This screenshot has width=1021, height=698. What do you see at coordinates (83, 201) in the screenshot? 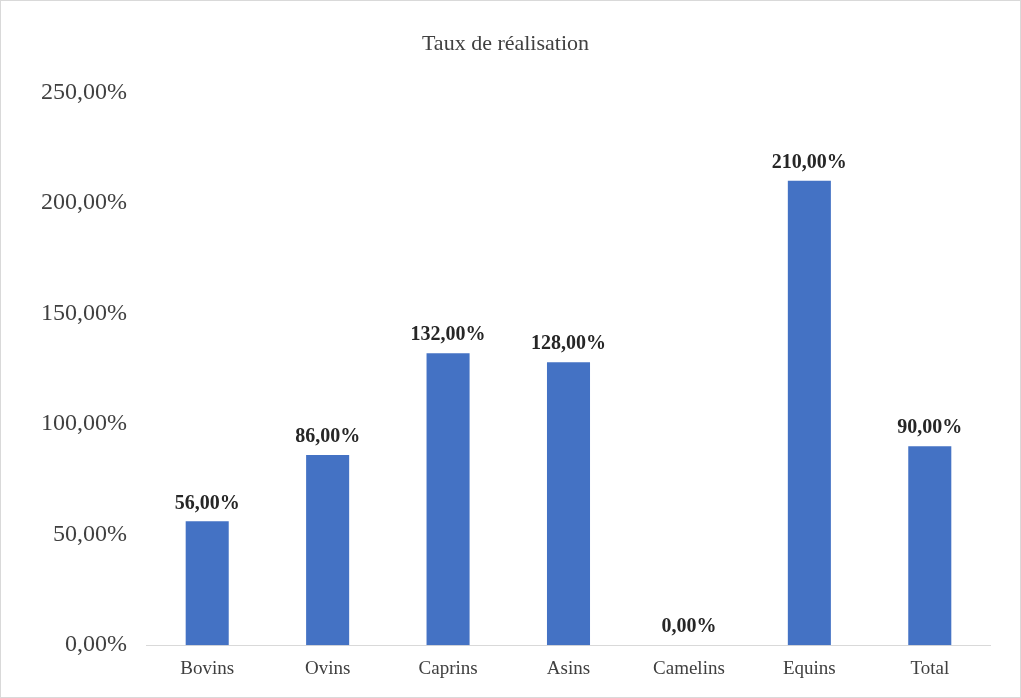
I see `y-tick-label: 200,00%` at bounding box center [83, 201].